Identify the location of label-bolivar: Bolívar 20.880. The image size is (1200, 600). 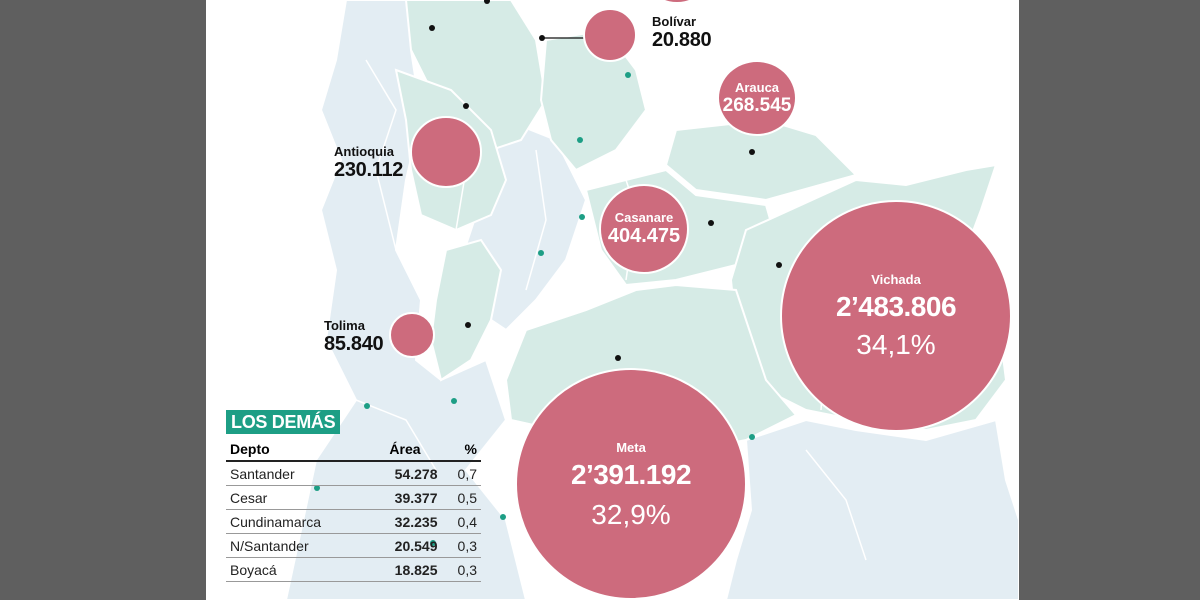
(682, 33).